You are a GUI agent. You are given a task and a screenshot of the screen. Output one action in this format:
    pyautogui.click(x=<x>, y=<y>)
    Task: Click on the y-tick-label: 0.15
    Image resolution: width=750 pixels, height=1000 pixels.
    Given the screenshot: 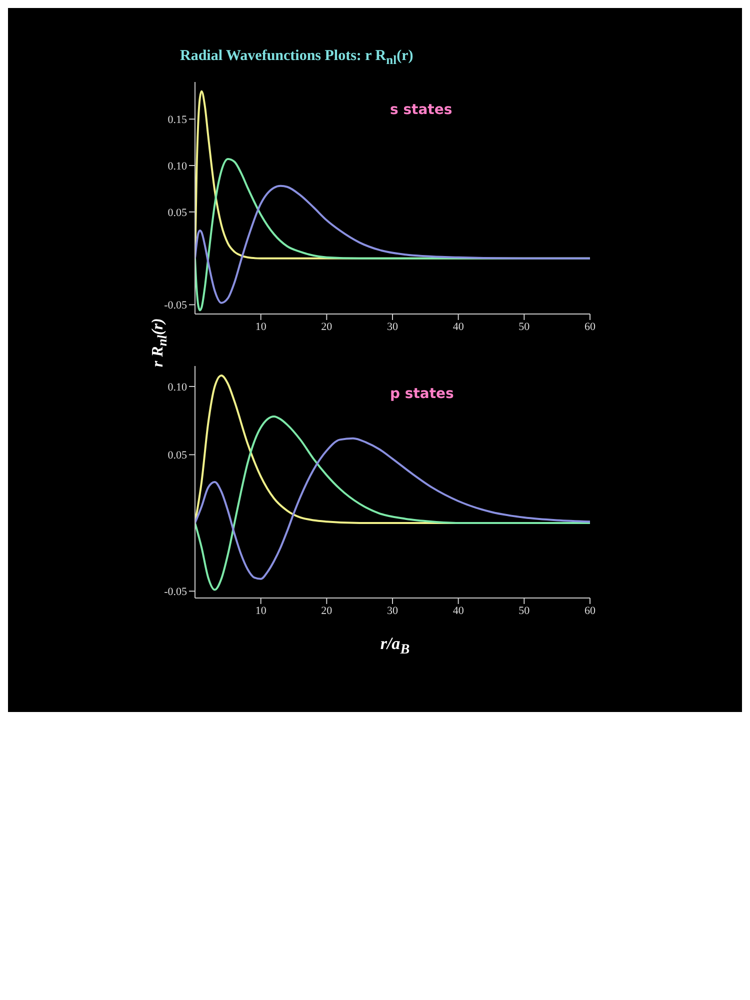 What is the action you would take?
    pyautogui.click(x=178, y=120)
    